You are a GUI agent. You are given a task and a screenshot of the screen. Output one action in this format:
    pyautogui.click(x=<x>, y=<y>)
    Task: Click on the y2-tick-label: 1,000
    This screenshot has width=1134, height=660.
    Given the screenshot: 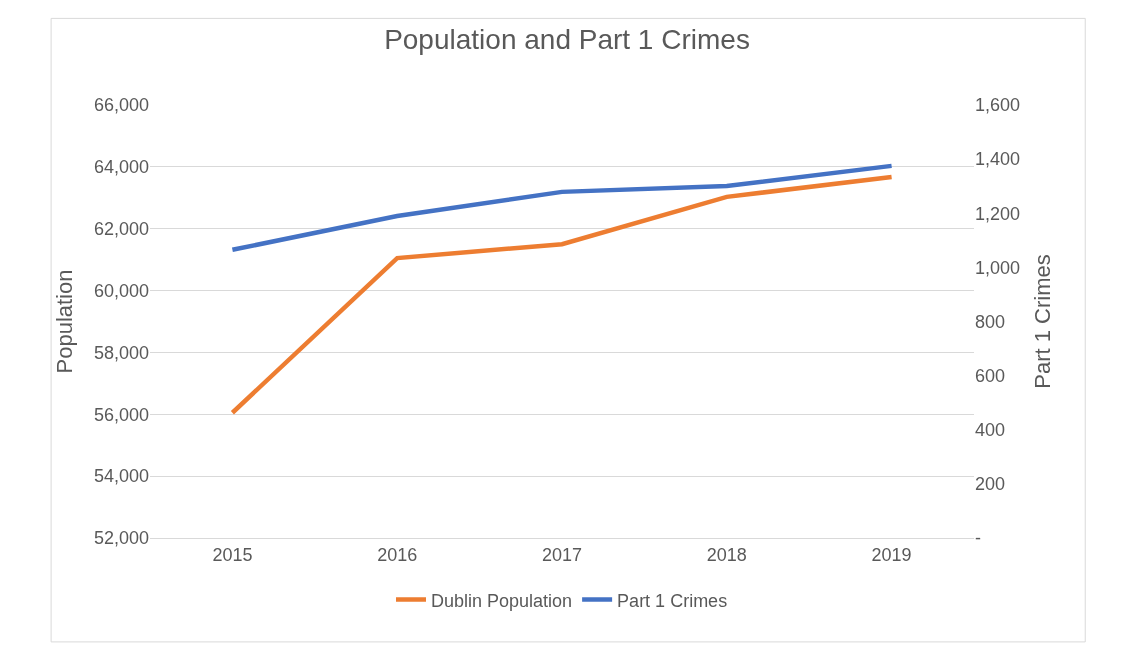 What is the action you would take?
    pyautogui.click(x=998, y=267)
    